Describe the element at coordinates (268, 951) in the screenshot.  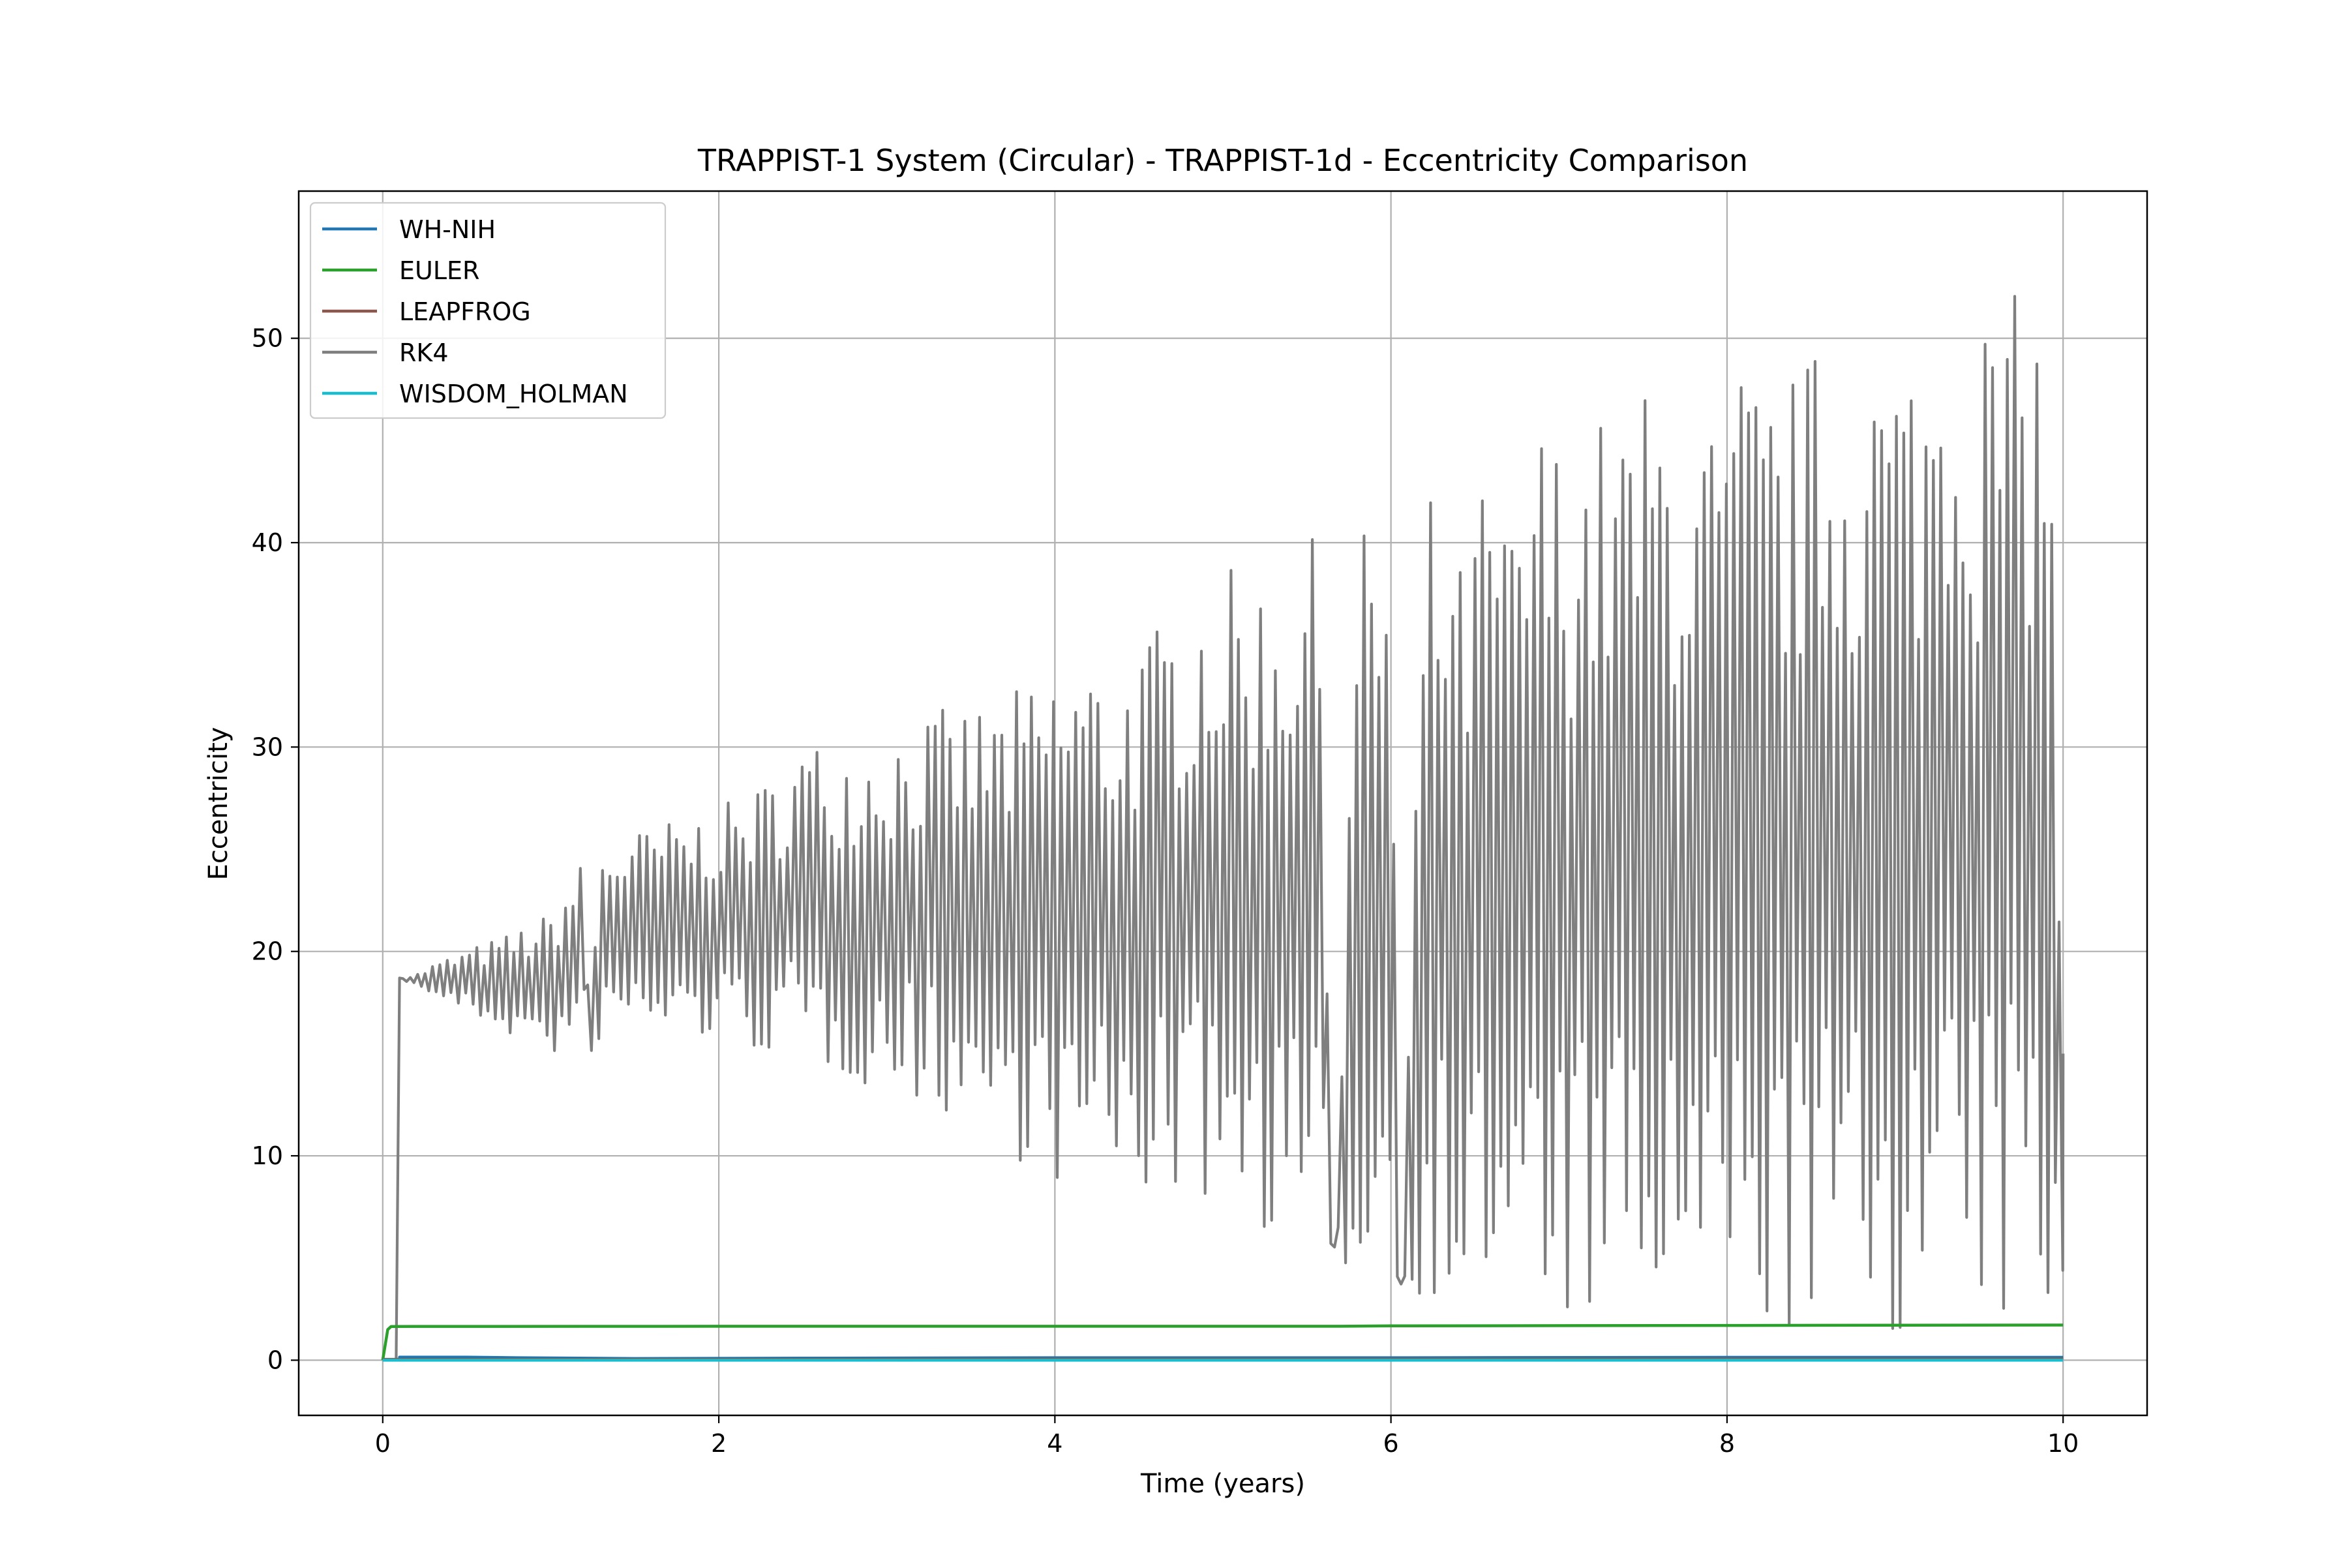
I see `y-tick-label: 20` at that location.